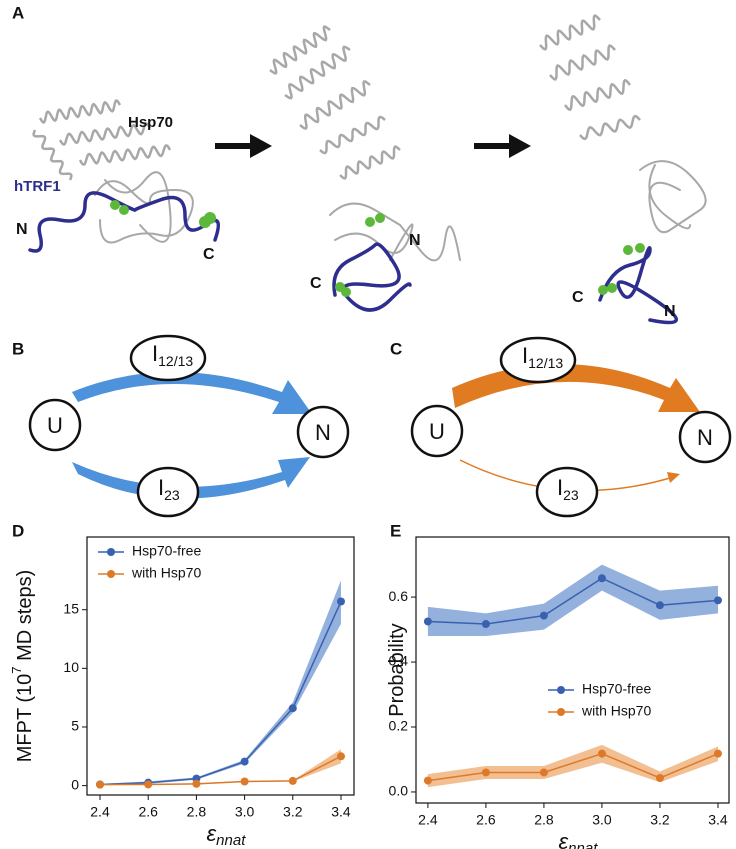  I want to click on y-tick-label: 0.0, so click(399, 791).